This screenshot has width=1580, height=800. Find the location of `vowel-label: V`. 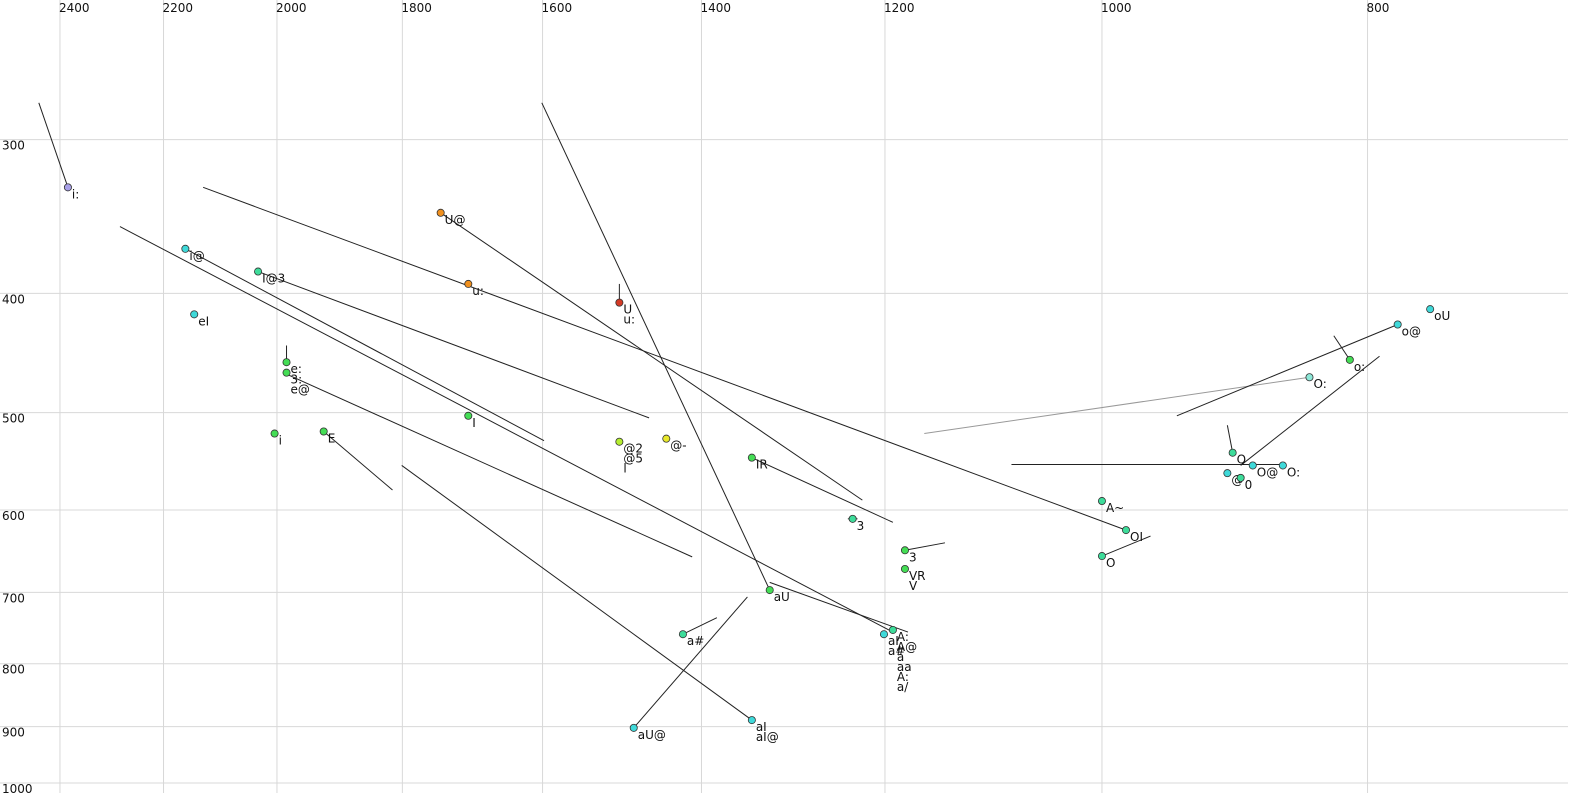

vowel-label: V is located at coordinates (913, 586).